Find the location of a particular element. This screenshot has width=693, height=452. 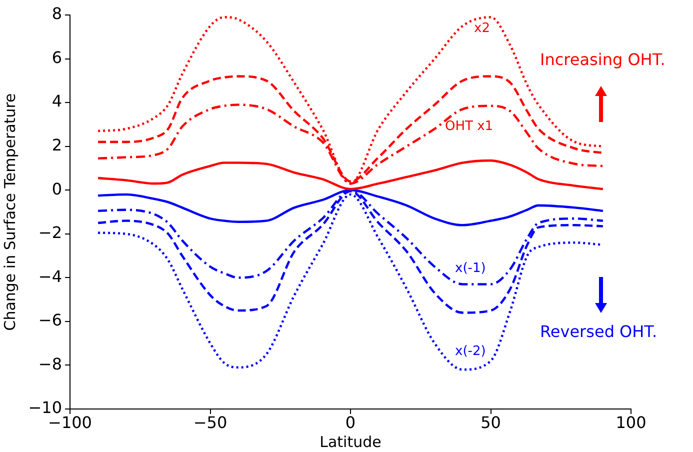

x-axis-title: Latitude is located at coordinates (351, 441).